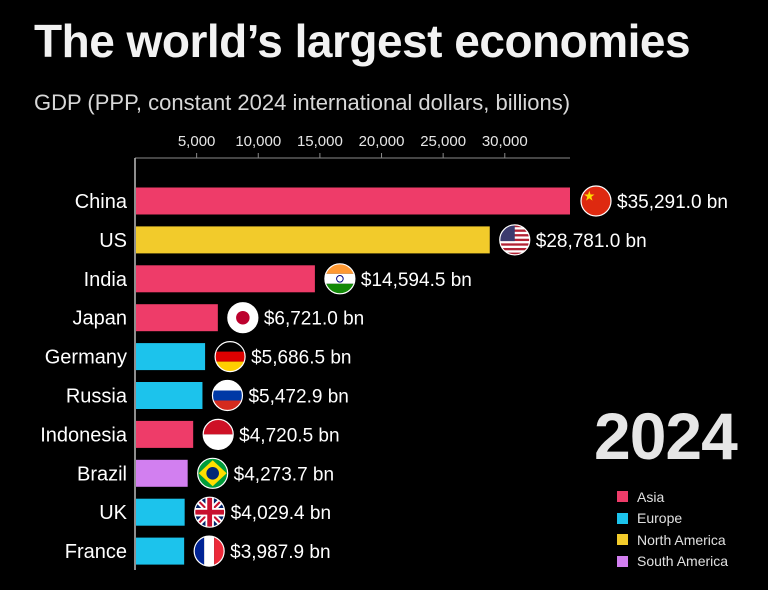  What do you see at coordinates (258, 141) in the screenshot?
I see `x-tick-label: 10,000` at bounding box center [258, 141].